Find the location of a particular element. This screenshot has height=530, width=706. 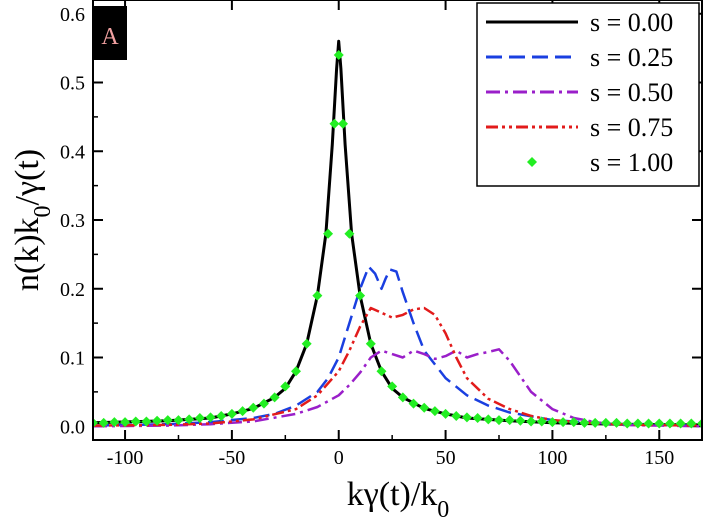

panel-label: A is located at coordinates (110, 33).